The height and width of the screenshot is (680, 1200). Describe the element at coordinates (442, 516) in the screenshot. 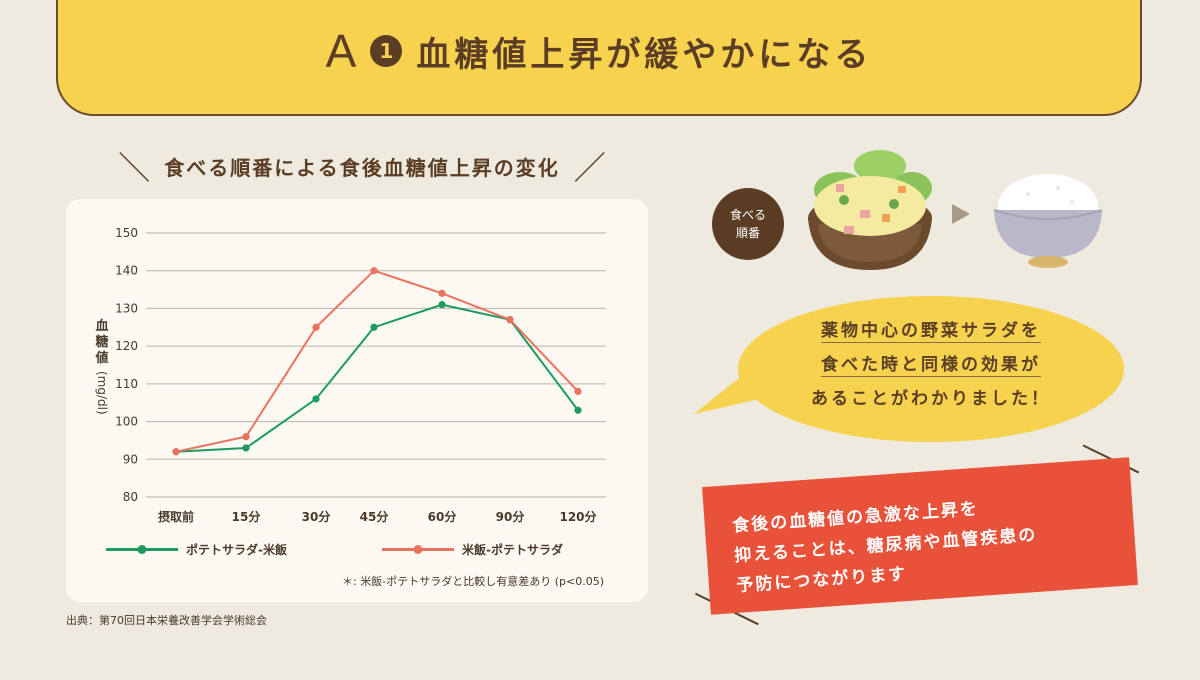

I see `x-tick-label: 60分` at that location.